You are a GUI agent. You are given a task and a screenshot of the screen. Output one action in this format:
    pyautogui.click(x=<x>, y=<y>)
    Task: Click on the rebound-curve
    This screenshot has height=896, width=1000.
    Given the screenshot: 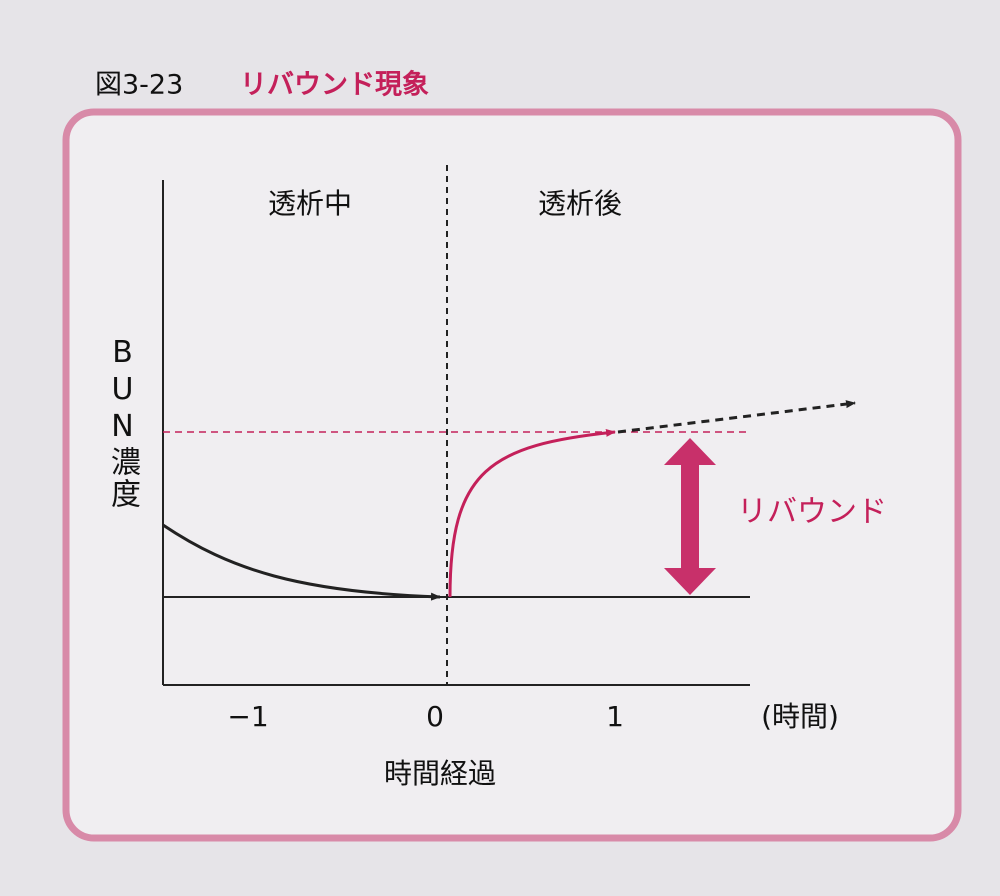 What is the action you would take?
    pyautogui.click(x=532, y=513)
    